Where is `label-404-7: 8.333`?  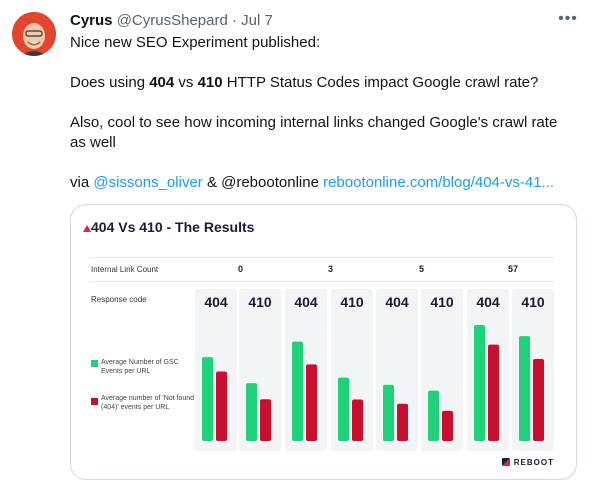
label-404-7: 8.333 is located at coordinates (539, 373).